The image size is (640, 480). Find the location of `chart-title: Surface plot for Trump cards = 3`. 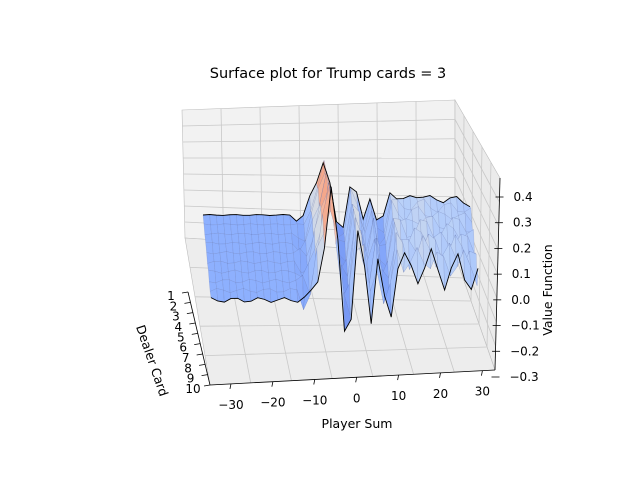

chart-title: Surface plot for Trump cards = 3 is located at coordinates (328, 74).